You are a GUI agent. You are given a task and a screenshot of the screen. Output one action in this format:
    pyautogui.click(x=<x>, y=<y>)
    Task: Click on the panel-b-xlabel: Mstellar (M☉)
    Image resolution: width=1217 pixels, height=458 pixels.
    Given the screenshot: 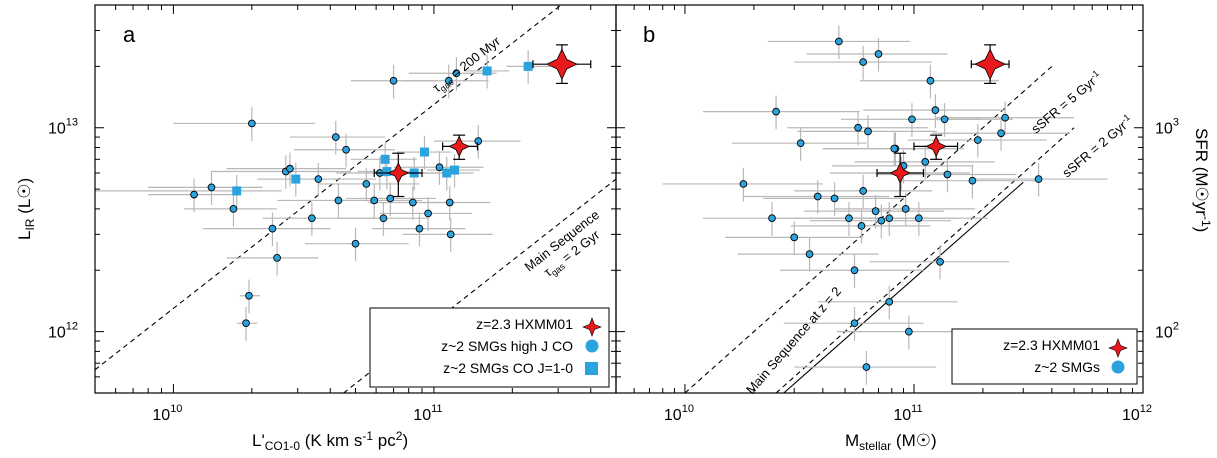 What is the action you would take?
    pyautogui.click(x=891, y=442)
    